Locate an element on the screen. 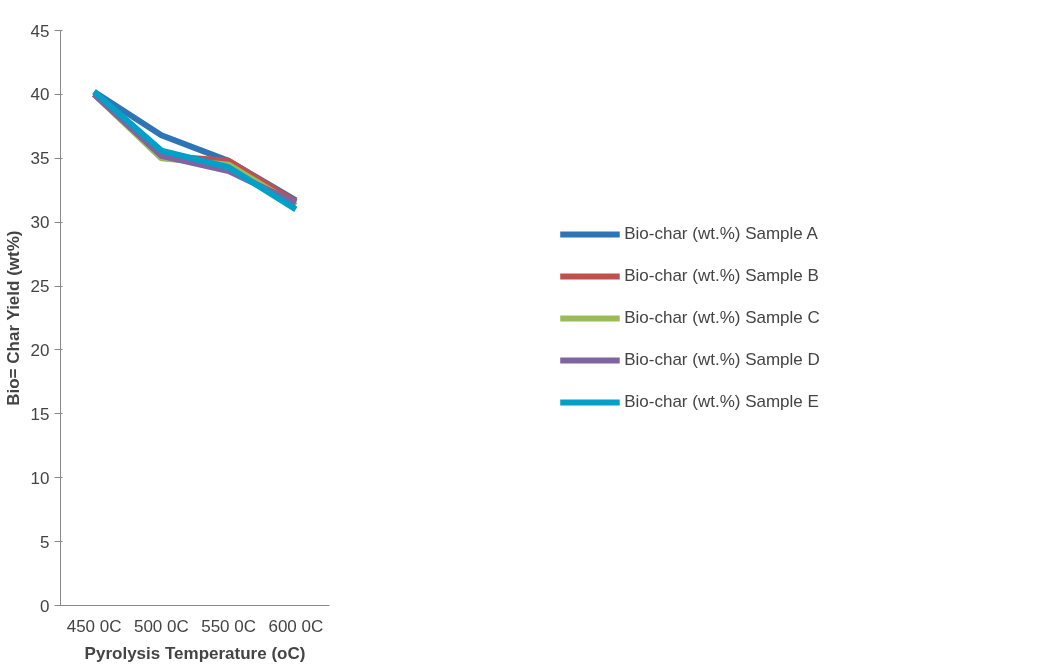 The height and width of the screenshot is (669, 1054). legend-label: Bio-char (wt.%) Sample C is located at coordinates (722, 317).